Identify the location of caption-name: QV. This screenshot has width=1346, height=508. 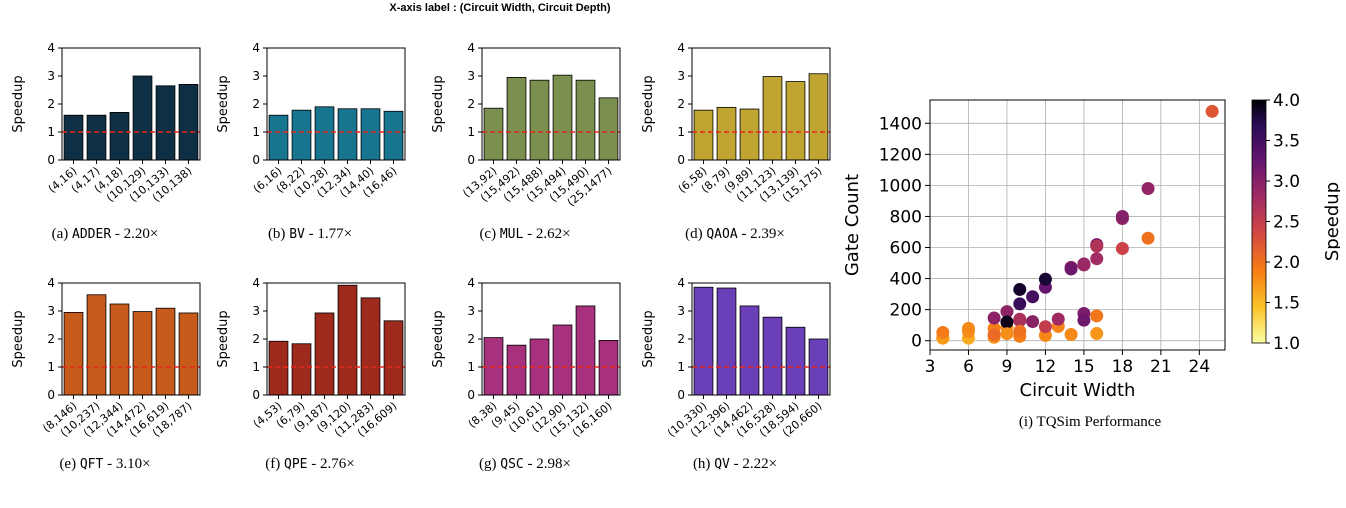
(722, 464).